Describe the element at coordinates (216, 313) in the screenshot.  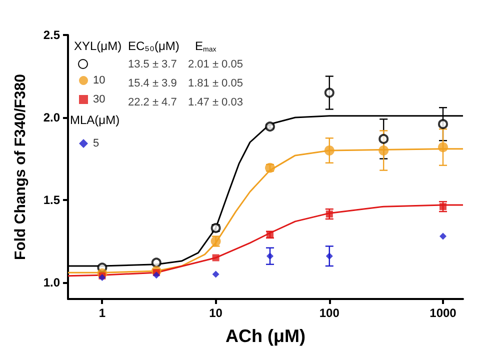
I see `x-tick-label: 10` at that location.